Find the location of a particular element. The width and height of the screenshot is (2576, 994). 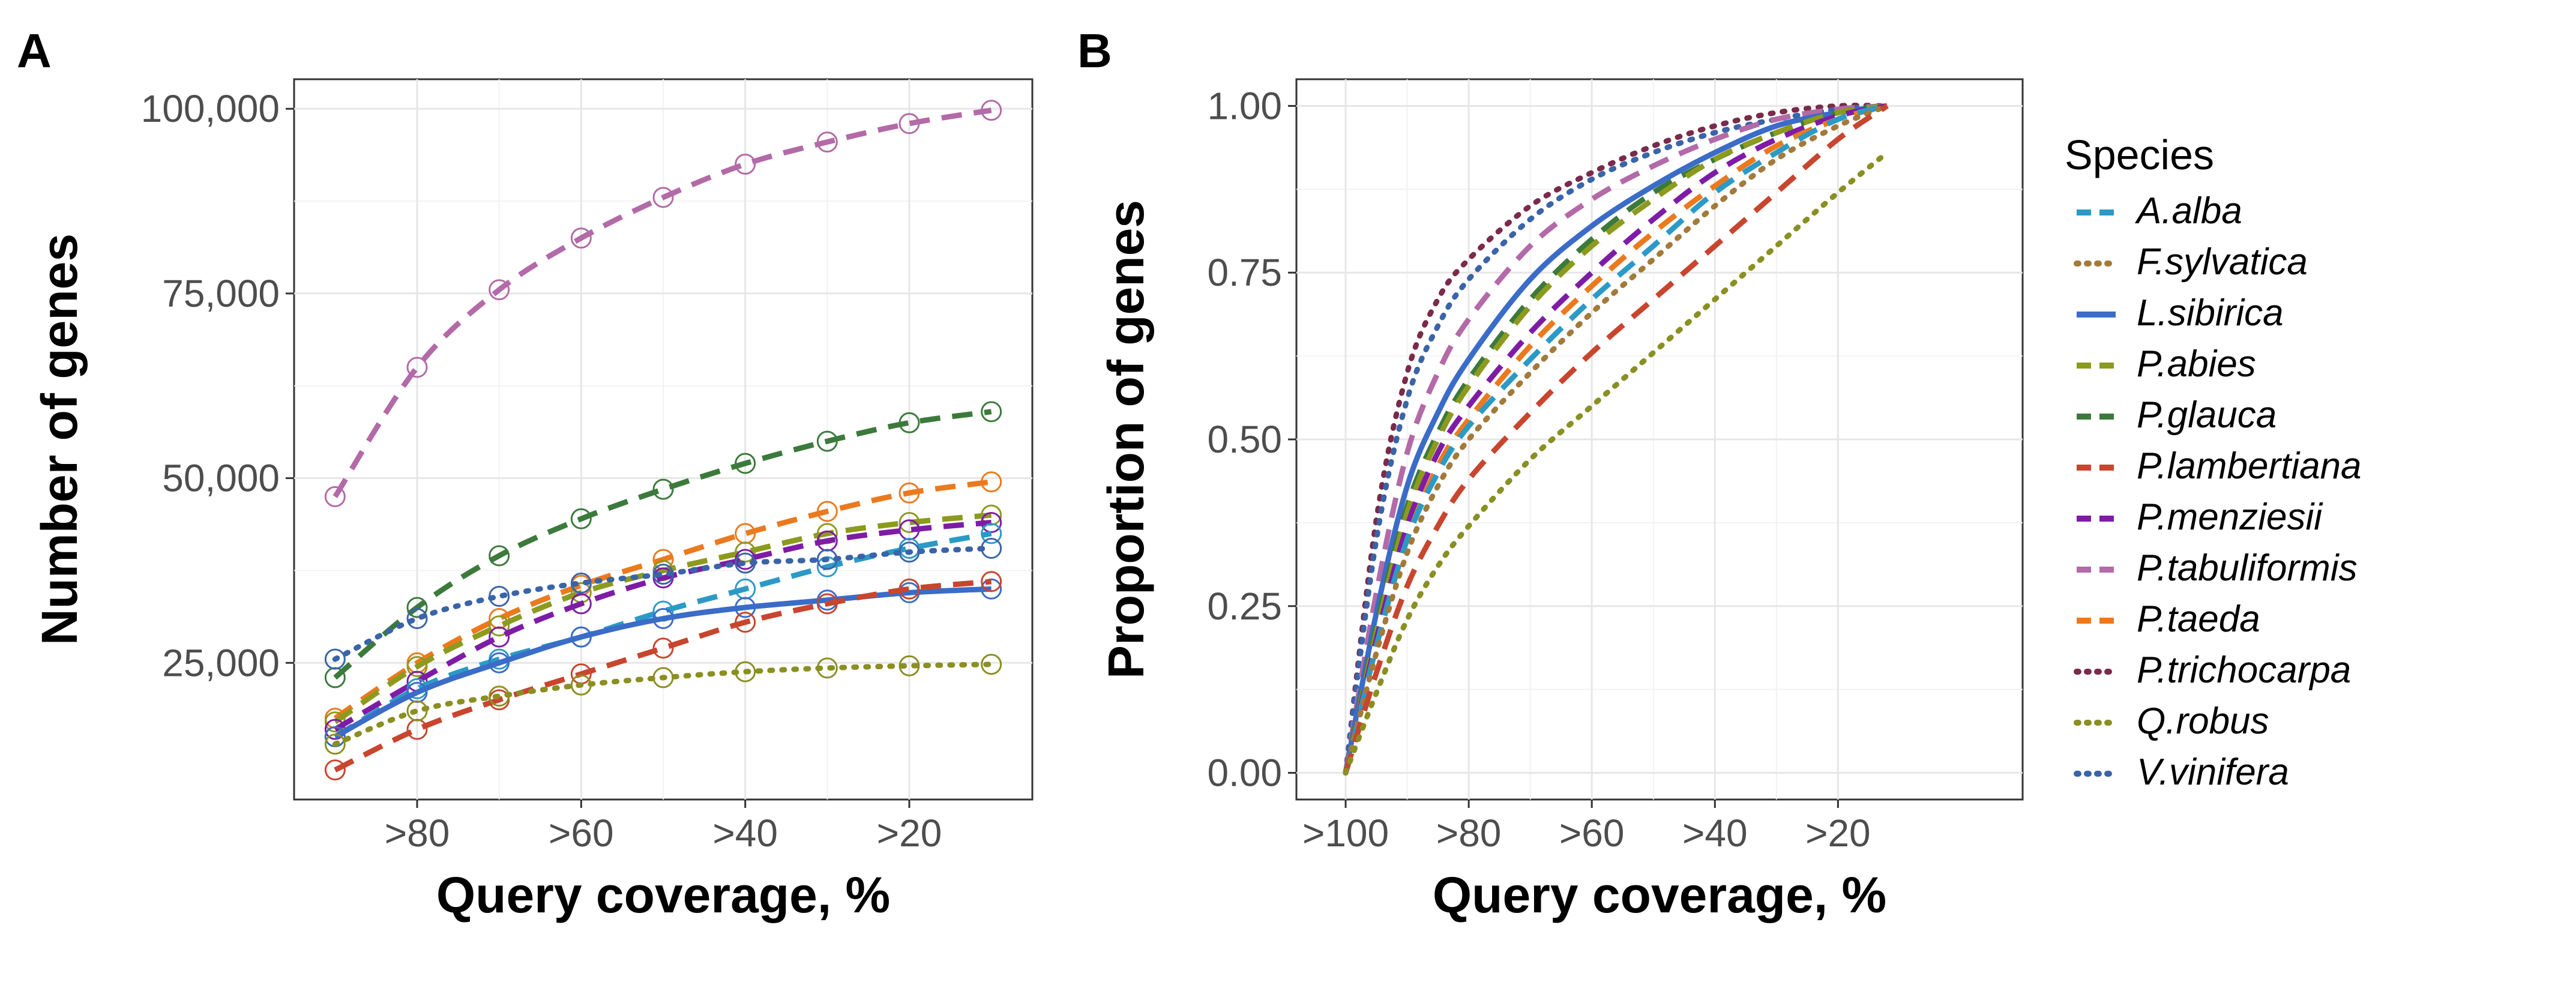

legend-label-F.sylvatica: F.sylvatica is located at coordinates (2222, 262).